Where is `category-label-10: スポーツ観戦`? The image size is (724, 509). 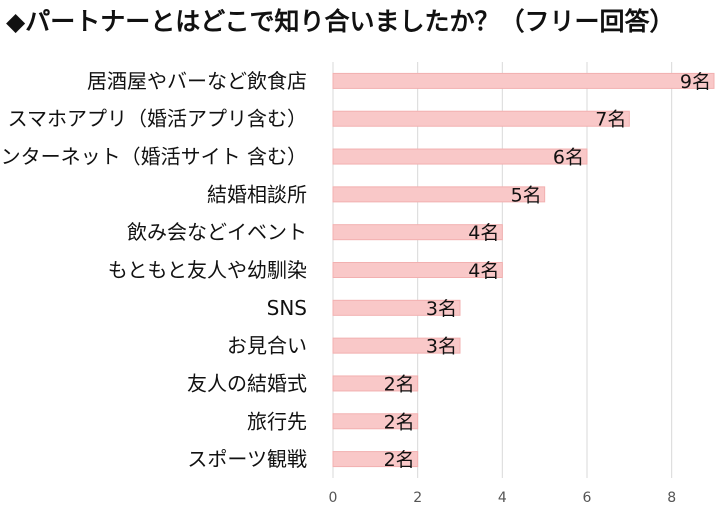 category-label-10: スポーツ観戦 is located at coordinates (247, 459).